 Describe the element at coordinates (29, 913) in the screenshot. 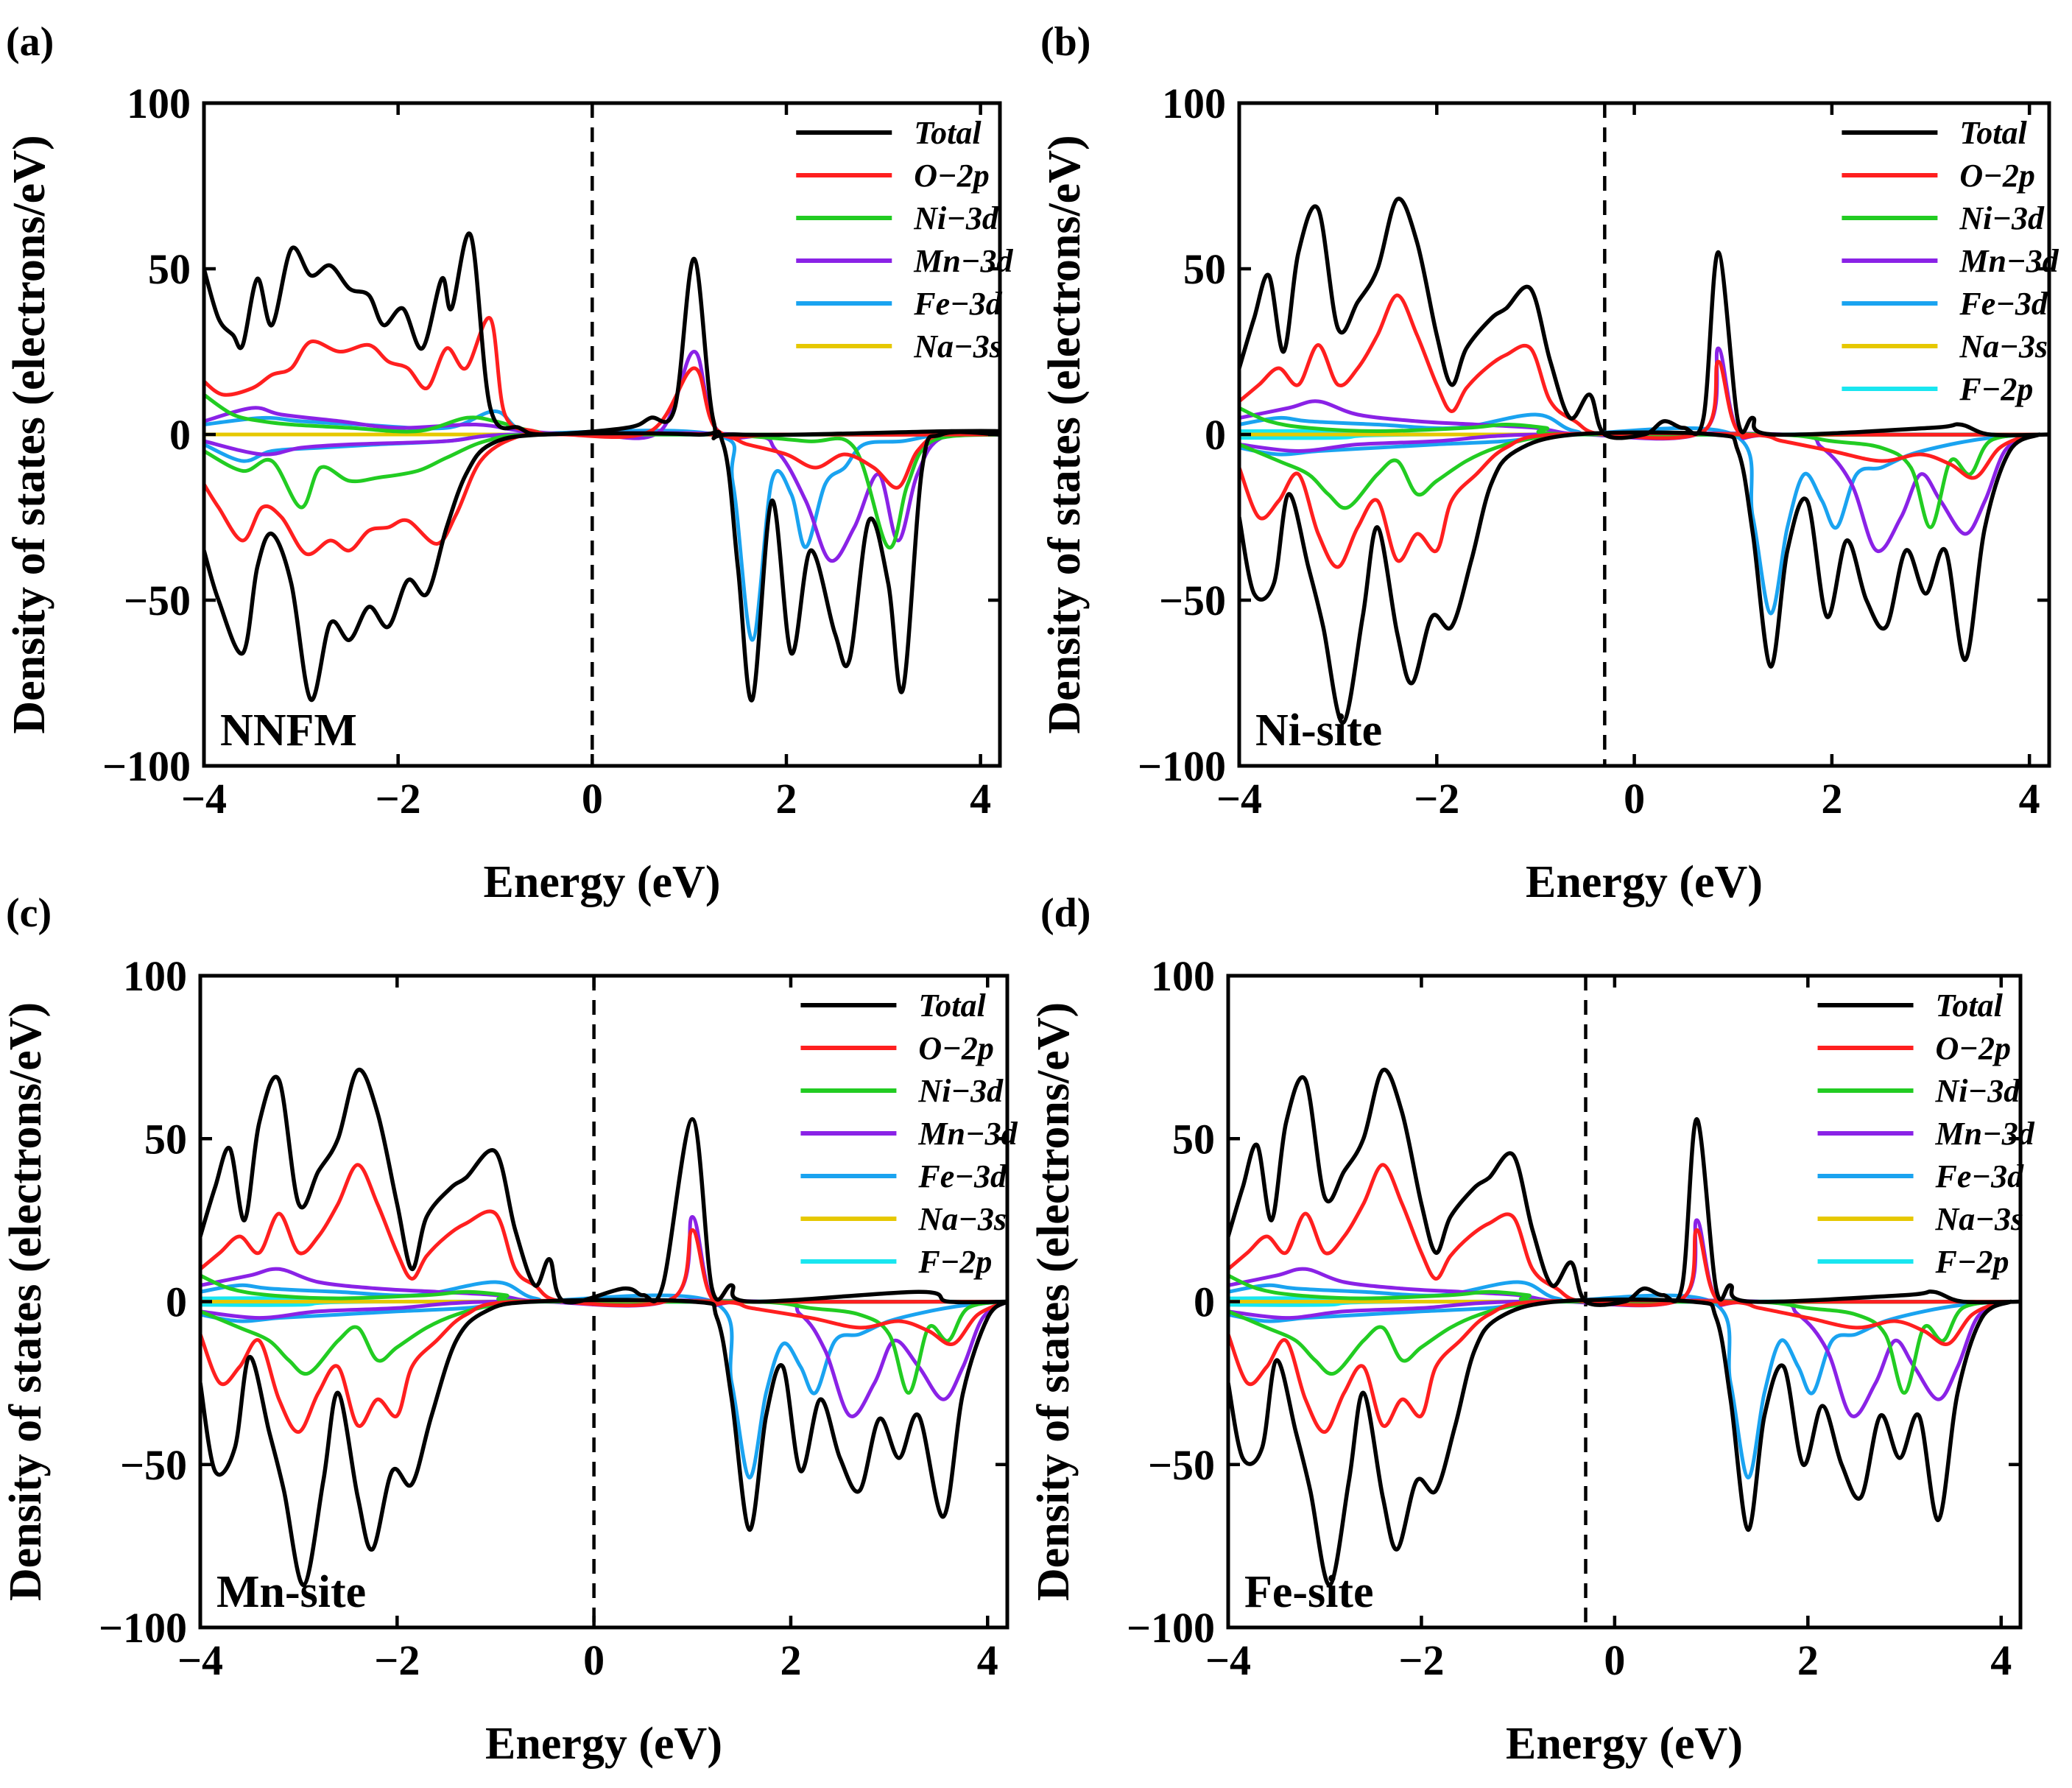

I see `panel-label: (c)` at that location.